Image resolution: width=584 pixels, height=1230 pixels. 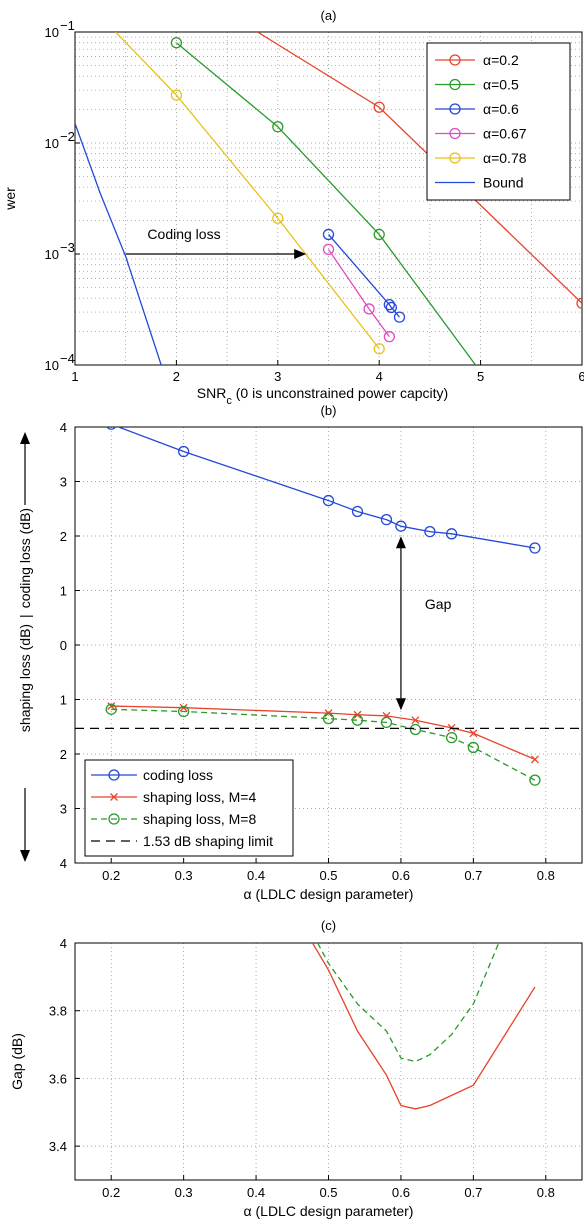 I want to click on y-axis-label: shaping loss (dB)|coding loss (dB), so click(x=25, y=620).